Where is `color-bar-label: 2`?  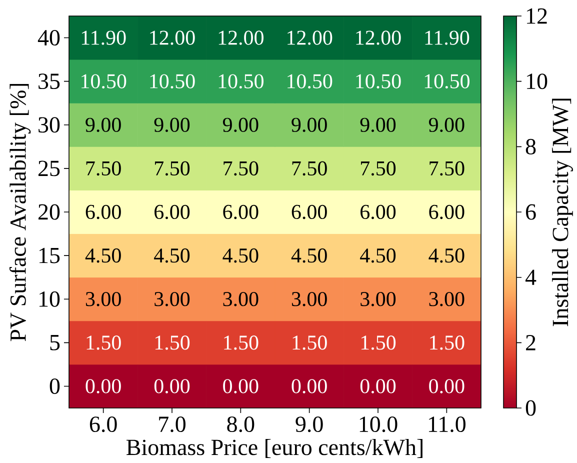 color-bar-label: 2 is located at coordinates (531, 342).